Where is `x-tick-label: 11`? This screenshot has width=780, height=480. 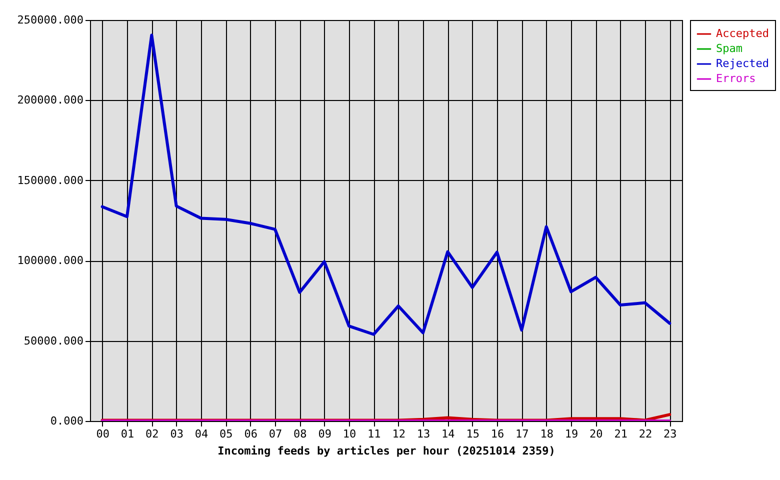
x-tick-label: 11 is located at coordinates (374, 434).